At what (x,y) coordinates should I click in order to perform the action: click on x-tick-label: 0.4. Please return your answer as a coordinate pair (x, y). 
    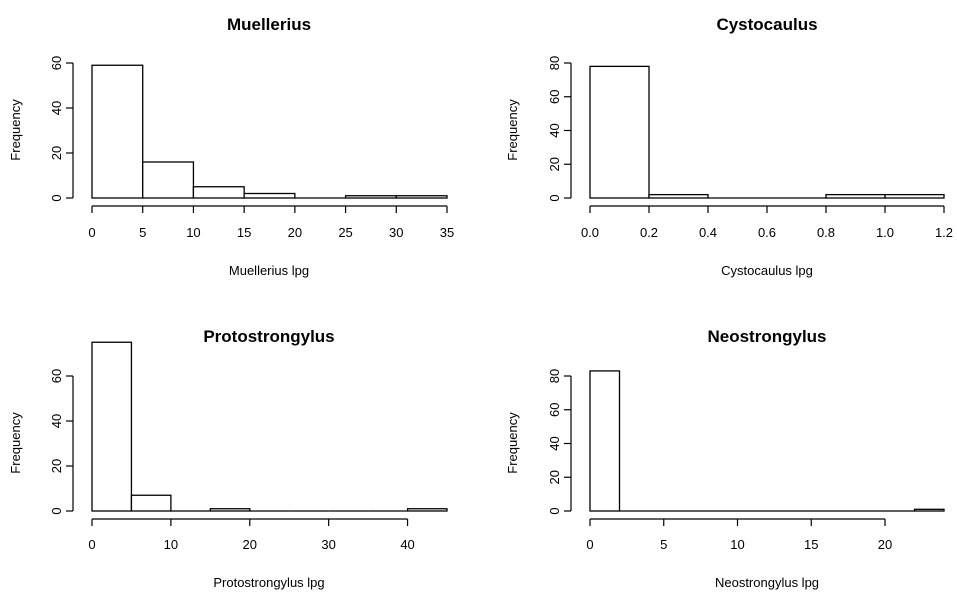
    Looking at the image, I should click on (708, 232).